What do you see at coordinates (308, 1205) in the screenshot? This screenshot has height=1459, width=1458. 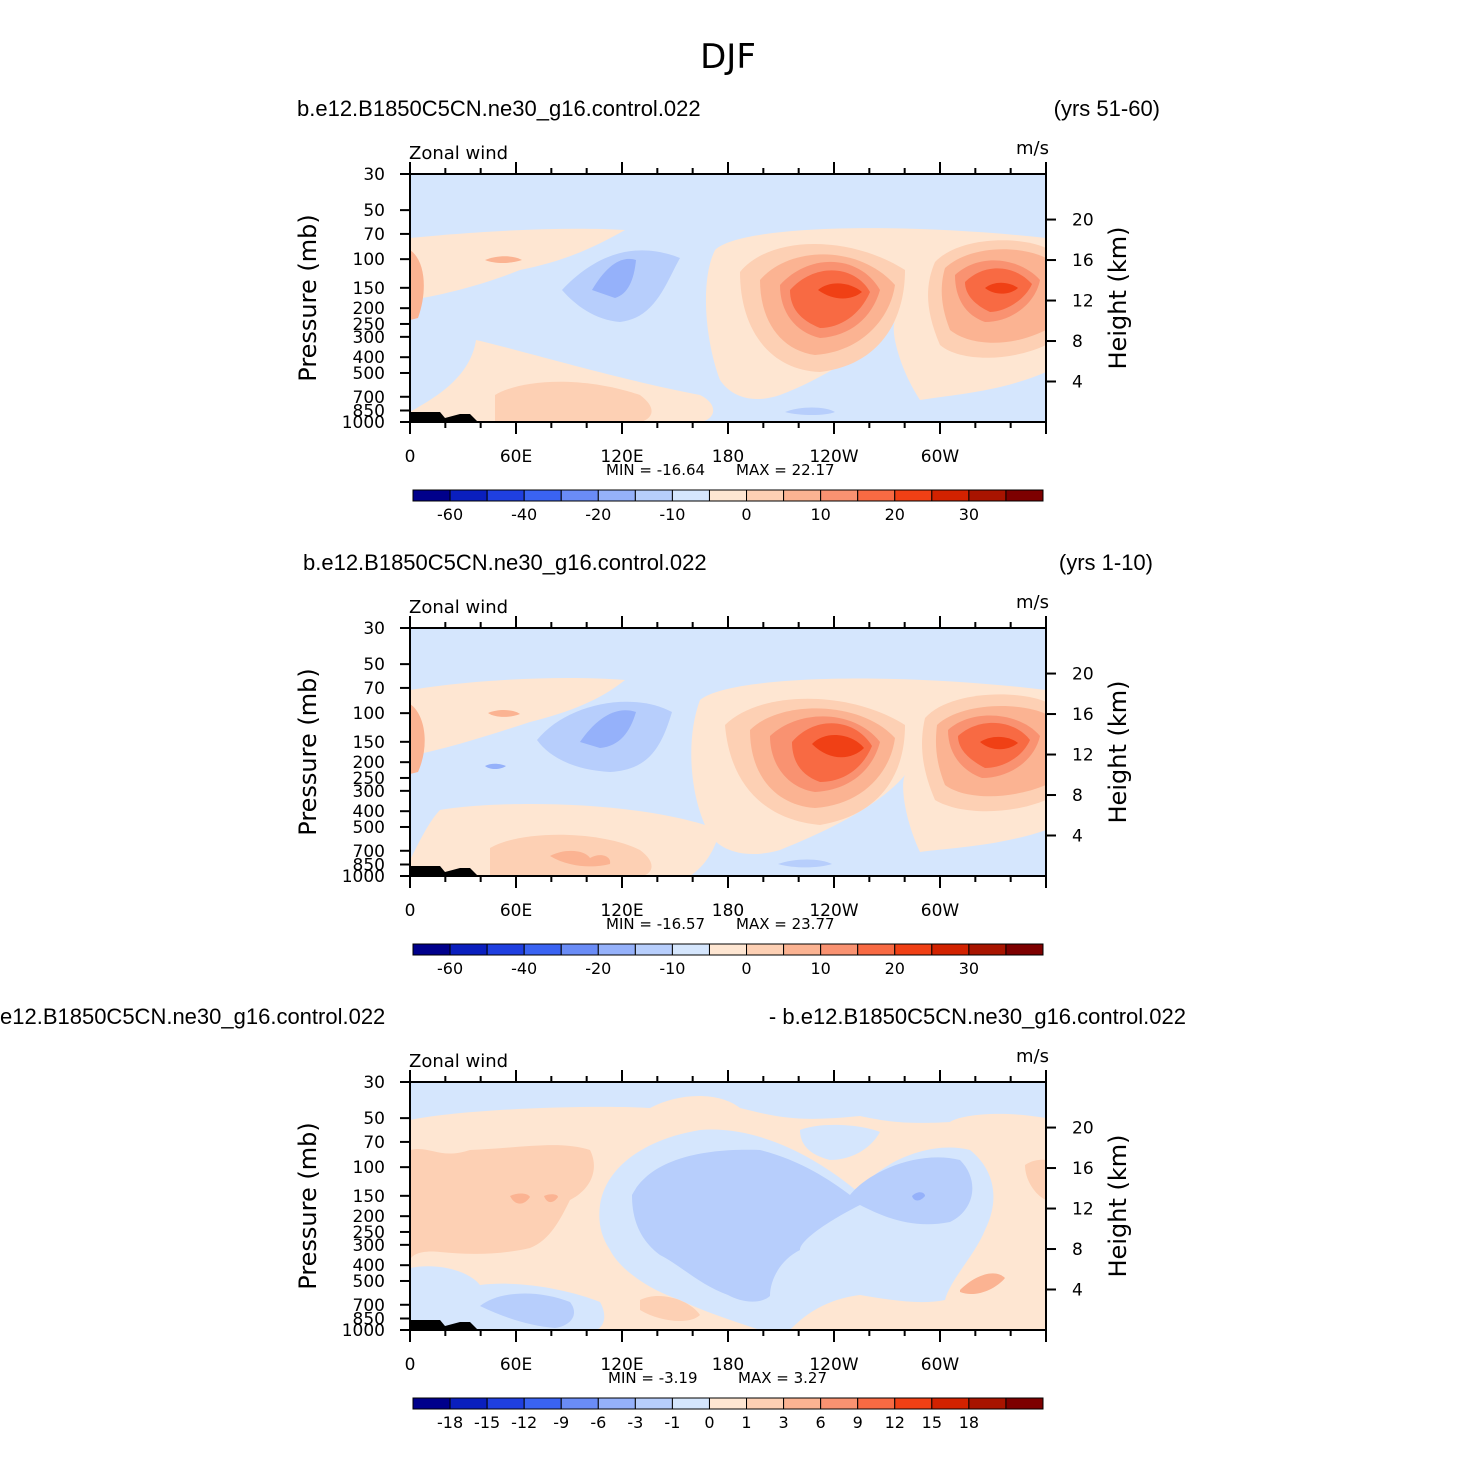 I see `panel-3-y-axis-label: Pressure (mb)` at bounding box center [308, 1205].